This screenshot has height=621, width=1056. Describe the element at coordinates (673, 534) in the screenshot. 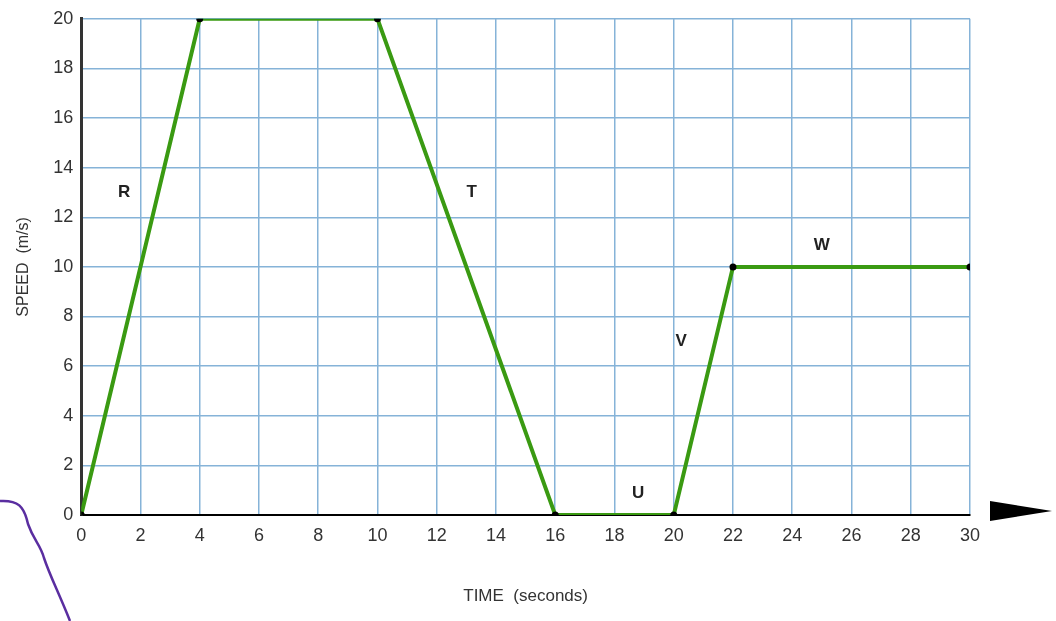

I see `x-tick-label: 20` at that location.